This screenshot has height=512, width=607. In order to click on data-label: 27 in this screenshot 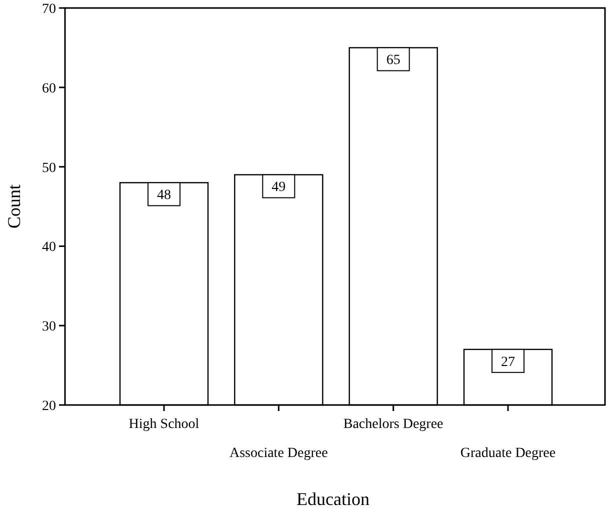, I will do `click(508, 362)`.